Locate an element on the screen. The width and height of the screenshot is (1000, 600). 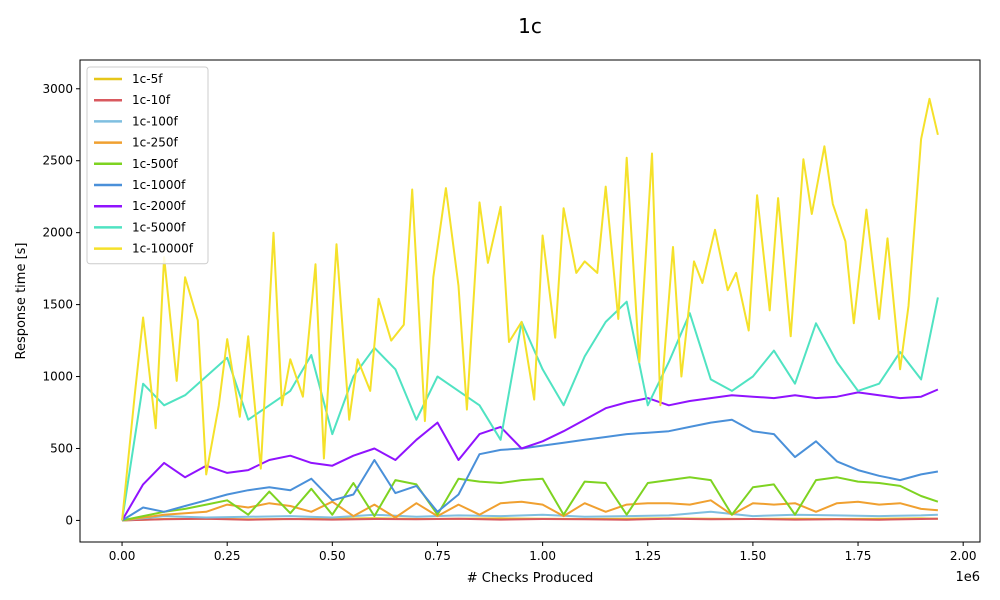
y-tick-label: 2000 is located at coordinates (57, 233).